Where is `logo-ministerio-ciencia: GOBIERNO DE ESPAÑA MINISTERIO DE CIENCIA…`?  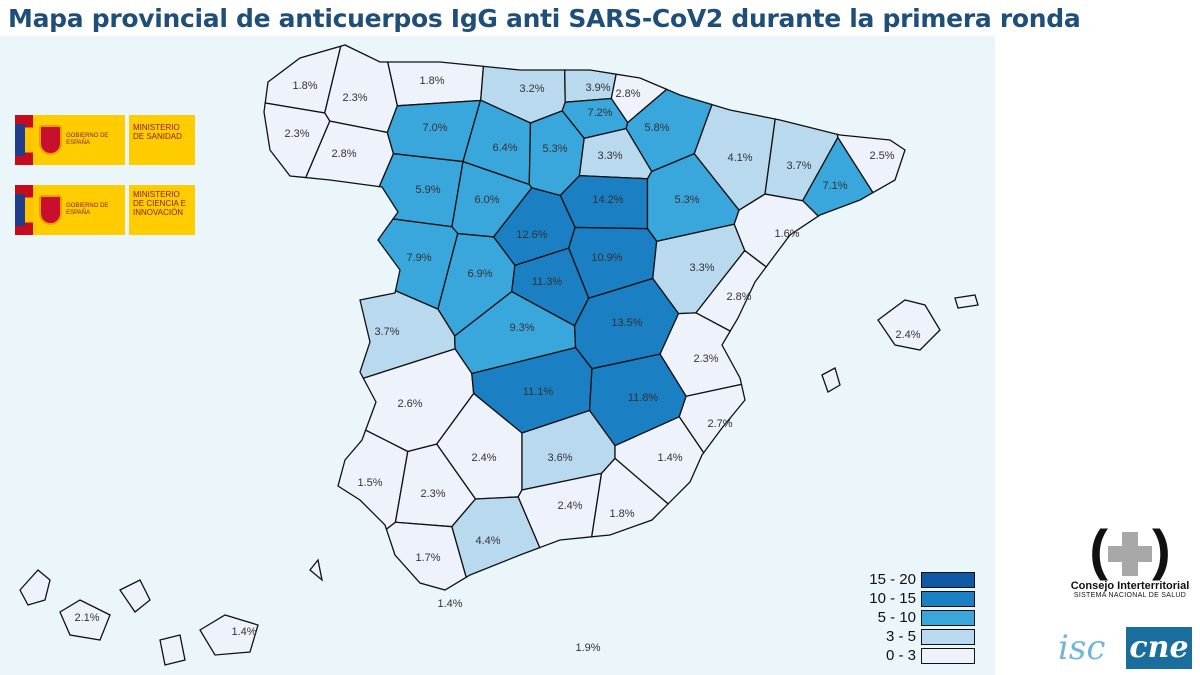 logo-ministerio-ciencia: GOBIERNO DE ESPAÑA MINISTERIO DE CIENCIA… is located at coordinates (105, 210).